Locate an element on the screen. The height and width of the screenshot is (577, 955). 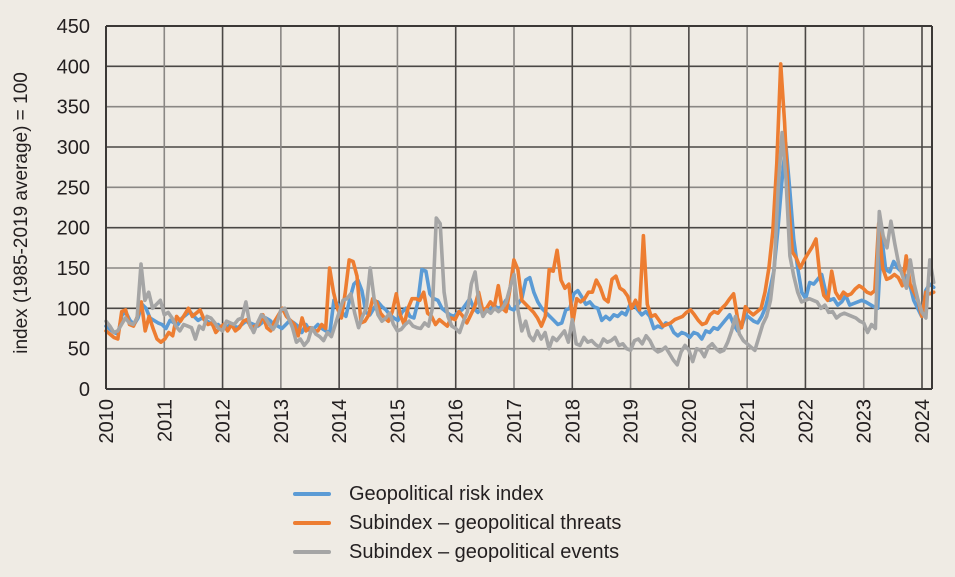
x-tick-label: 2023 is located at coordinates (865, 421).